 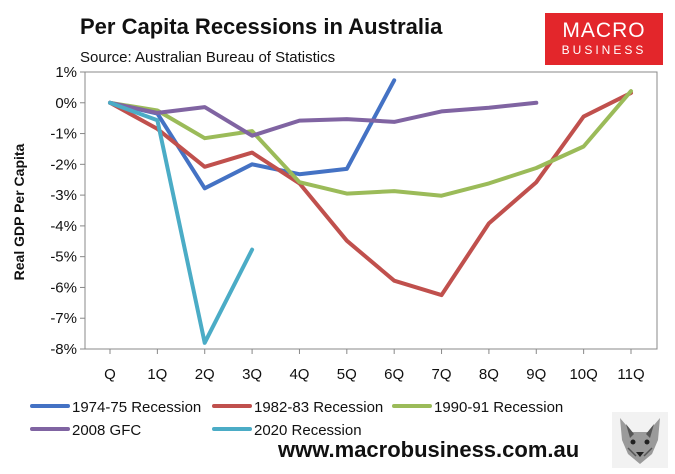 What do you see at coordinates (323, 119) in the screenshot?
I see `series-line-2008-gfc` at bounding box center [323, 119].